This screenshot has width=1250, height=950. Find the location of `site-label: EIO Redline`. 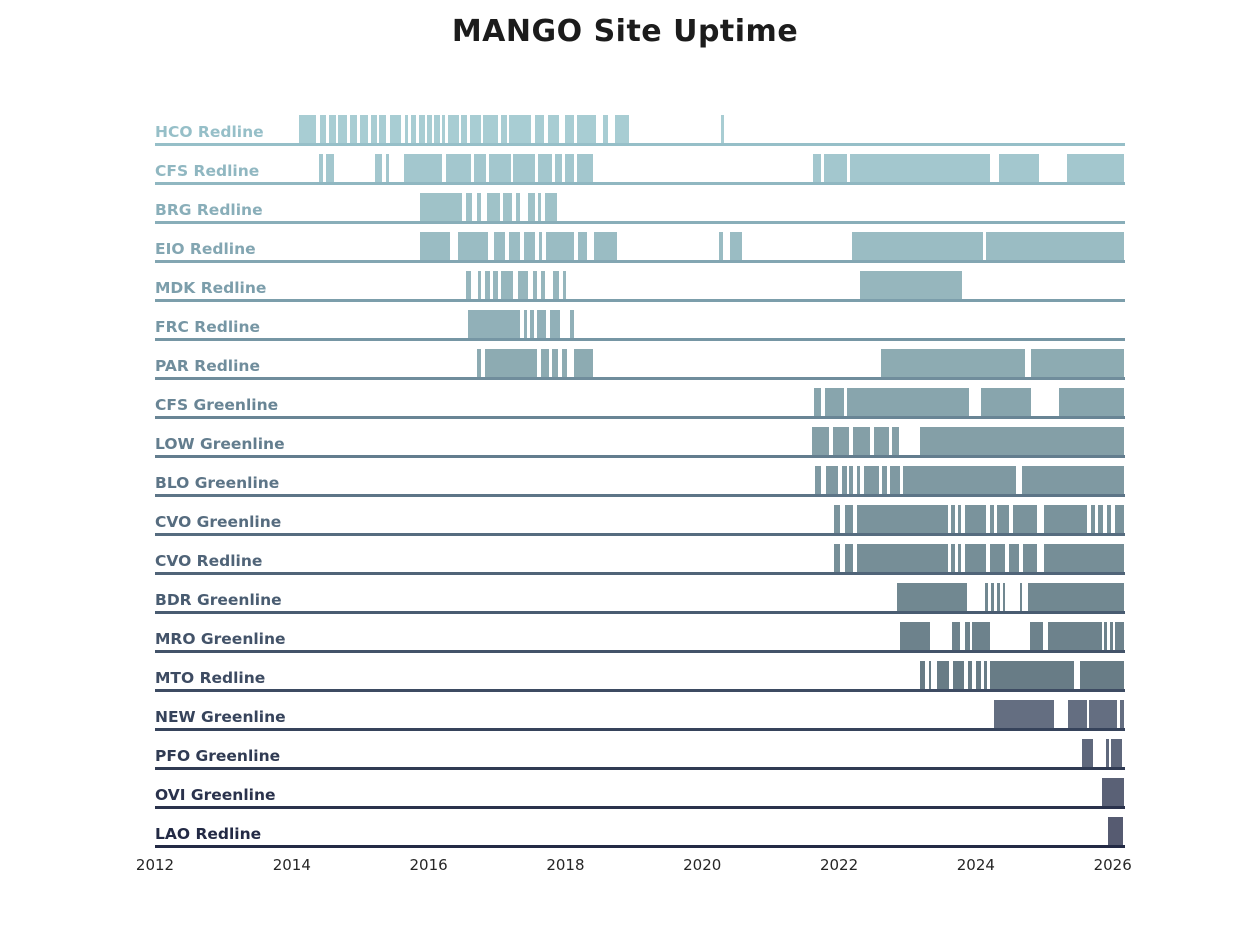

site-label: EIO Redline is located at coordinates (205, 249).